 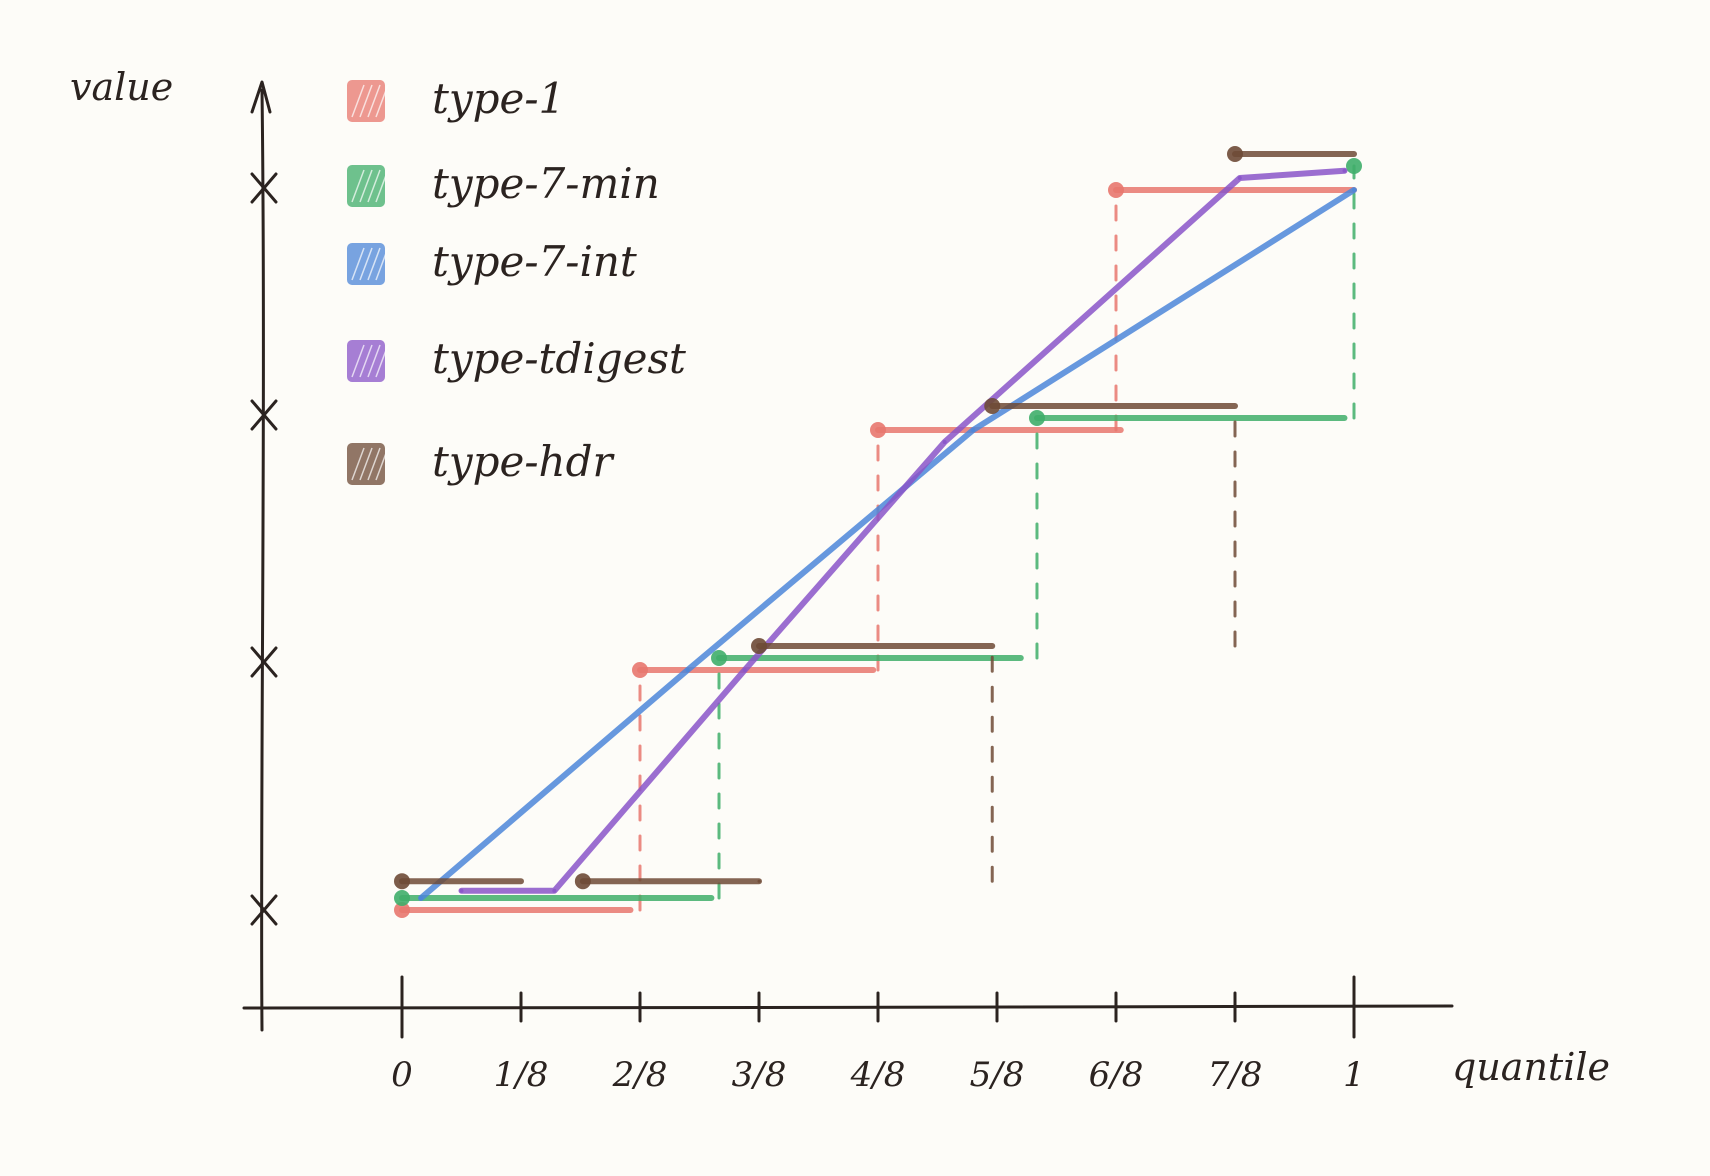 I want to click on legend-item: type-1, so click(x=456, y=98).